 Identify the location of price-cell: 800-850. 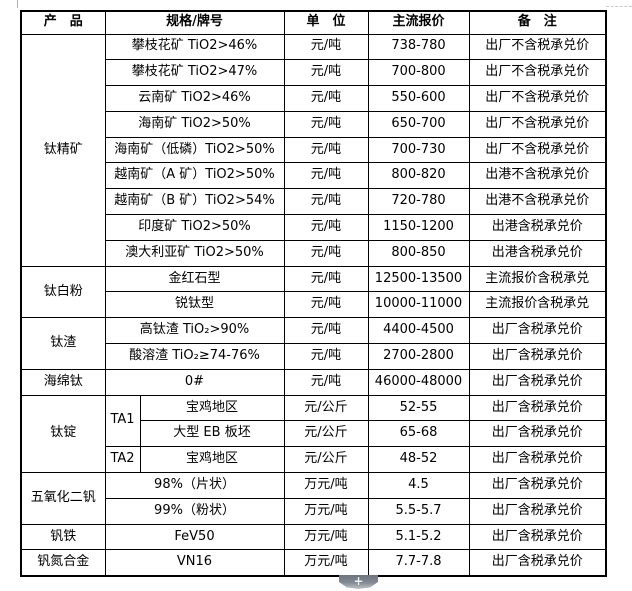
(418, 253).